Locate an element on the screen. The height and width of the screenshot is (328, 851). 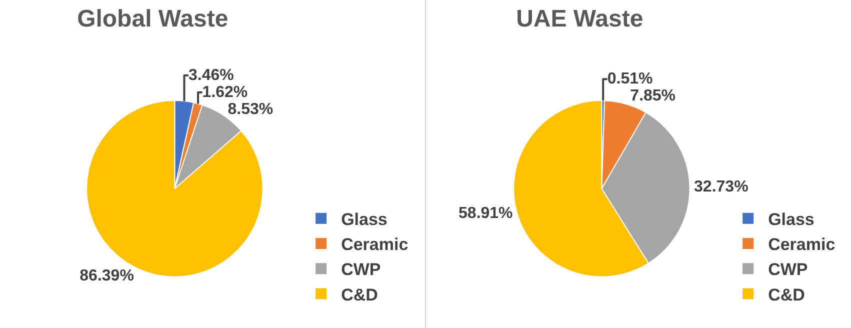
data-label: 3.46% is located at coordinates (211, 75).